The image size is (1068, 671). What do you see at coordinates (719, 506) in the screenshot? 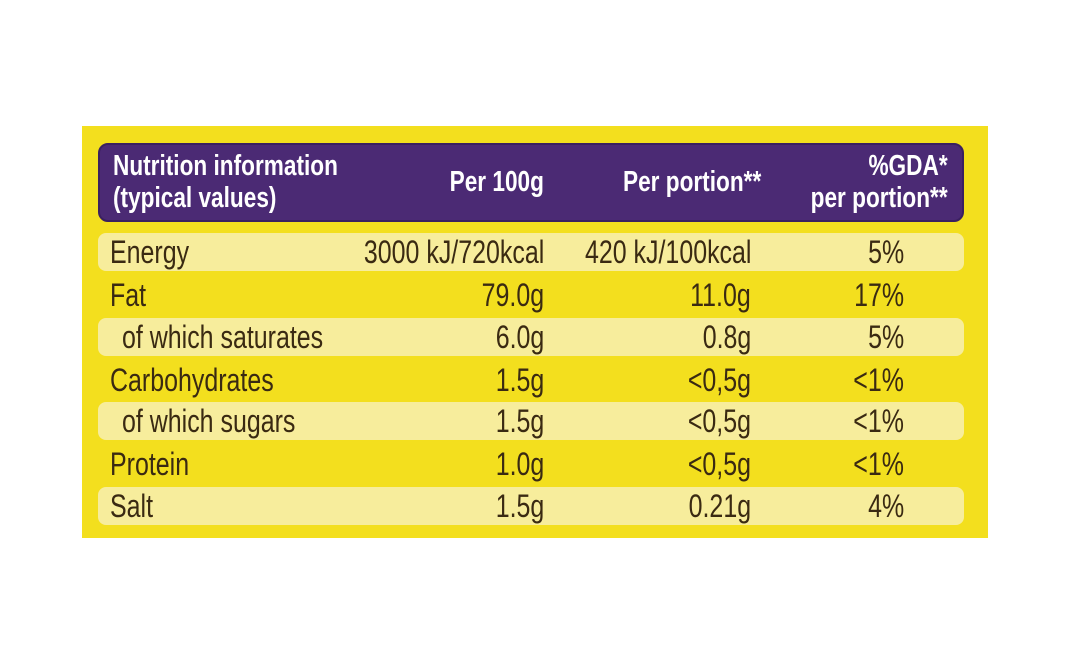
I see `row-per-portion: 0.21g` at bounding box center [719, 506].